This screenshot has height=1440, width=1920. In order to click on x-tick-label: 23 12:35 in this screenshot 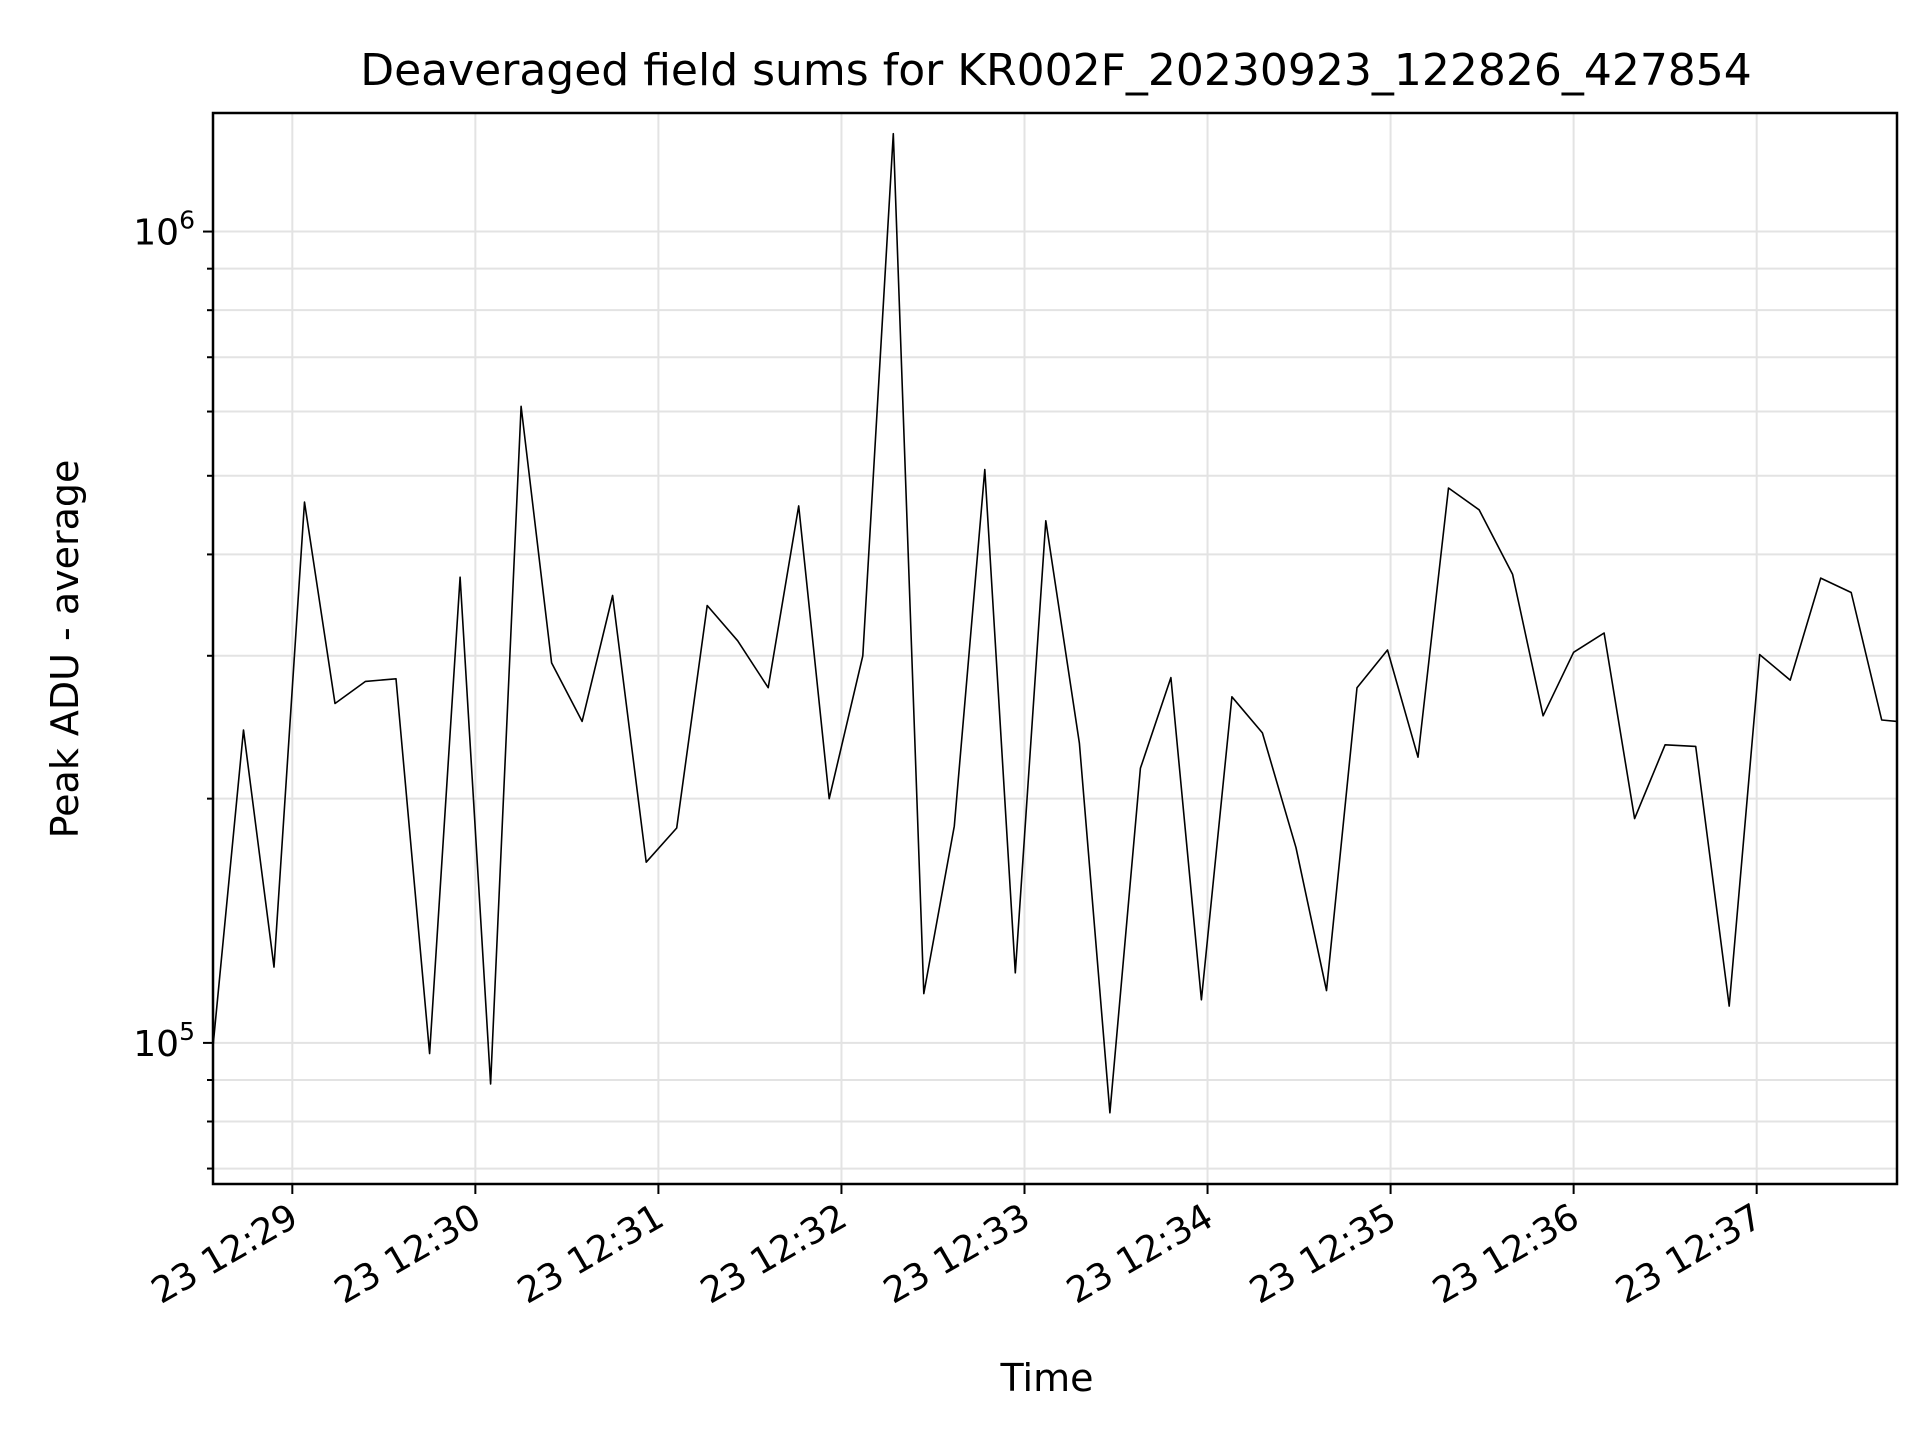, I will do `click(1323, 1254)`.